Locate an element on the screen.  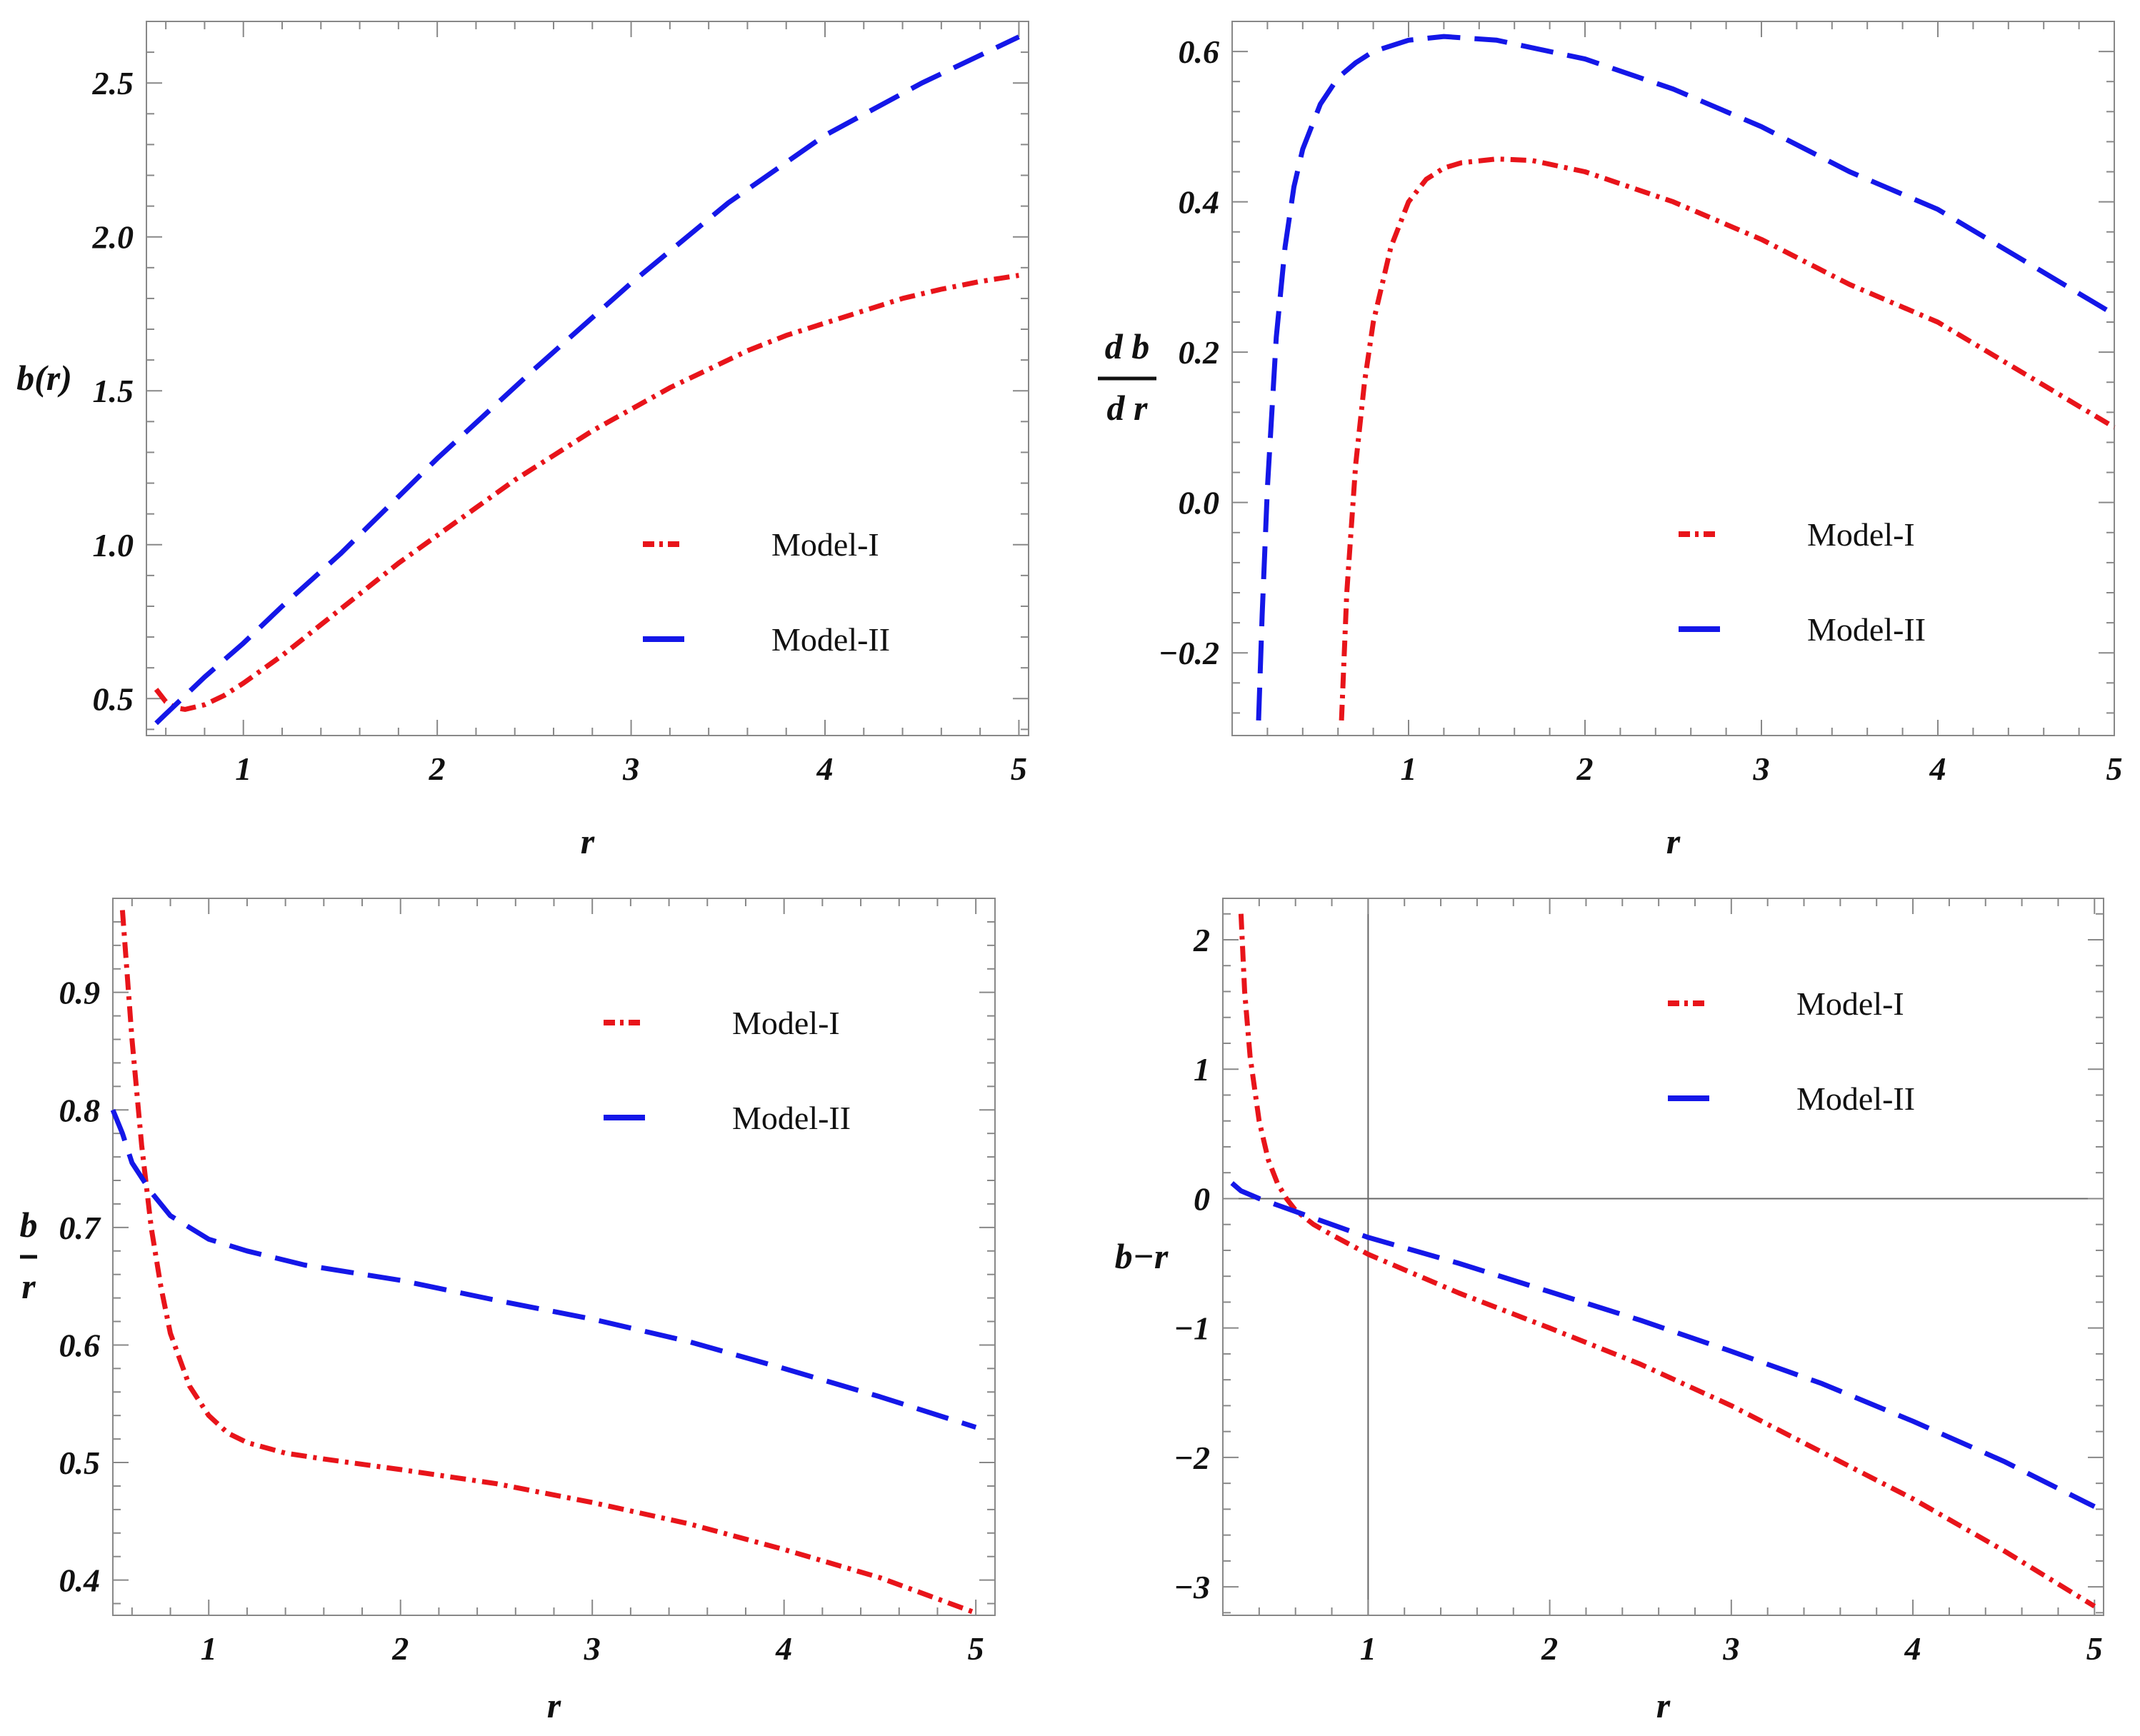
y-tick-label: −2 is located at coordinates (1192, 1458).